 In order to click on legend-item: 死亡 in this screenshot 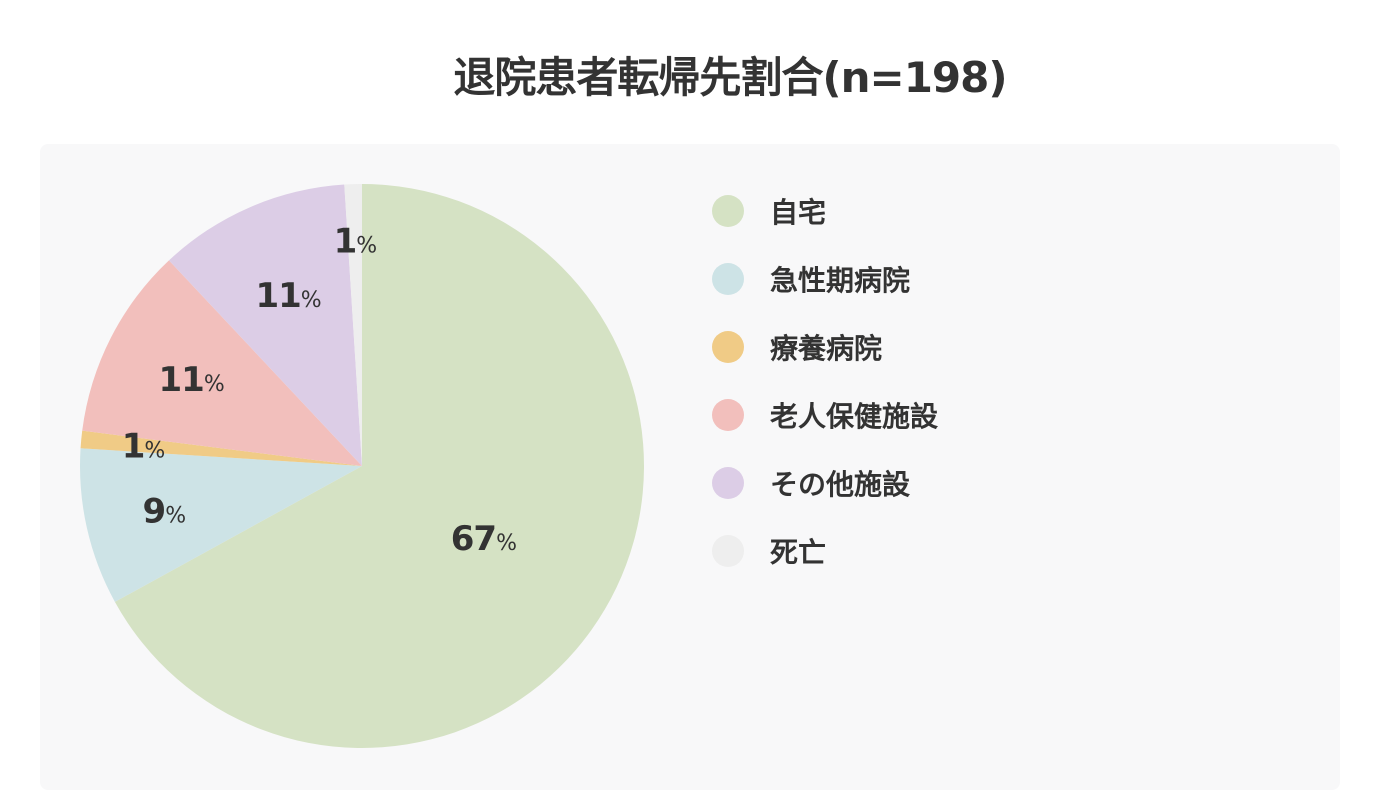, I will do `click(825, 551)`.